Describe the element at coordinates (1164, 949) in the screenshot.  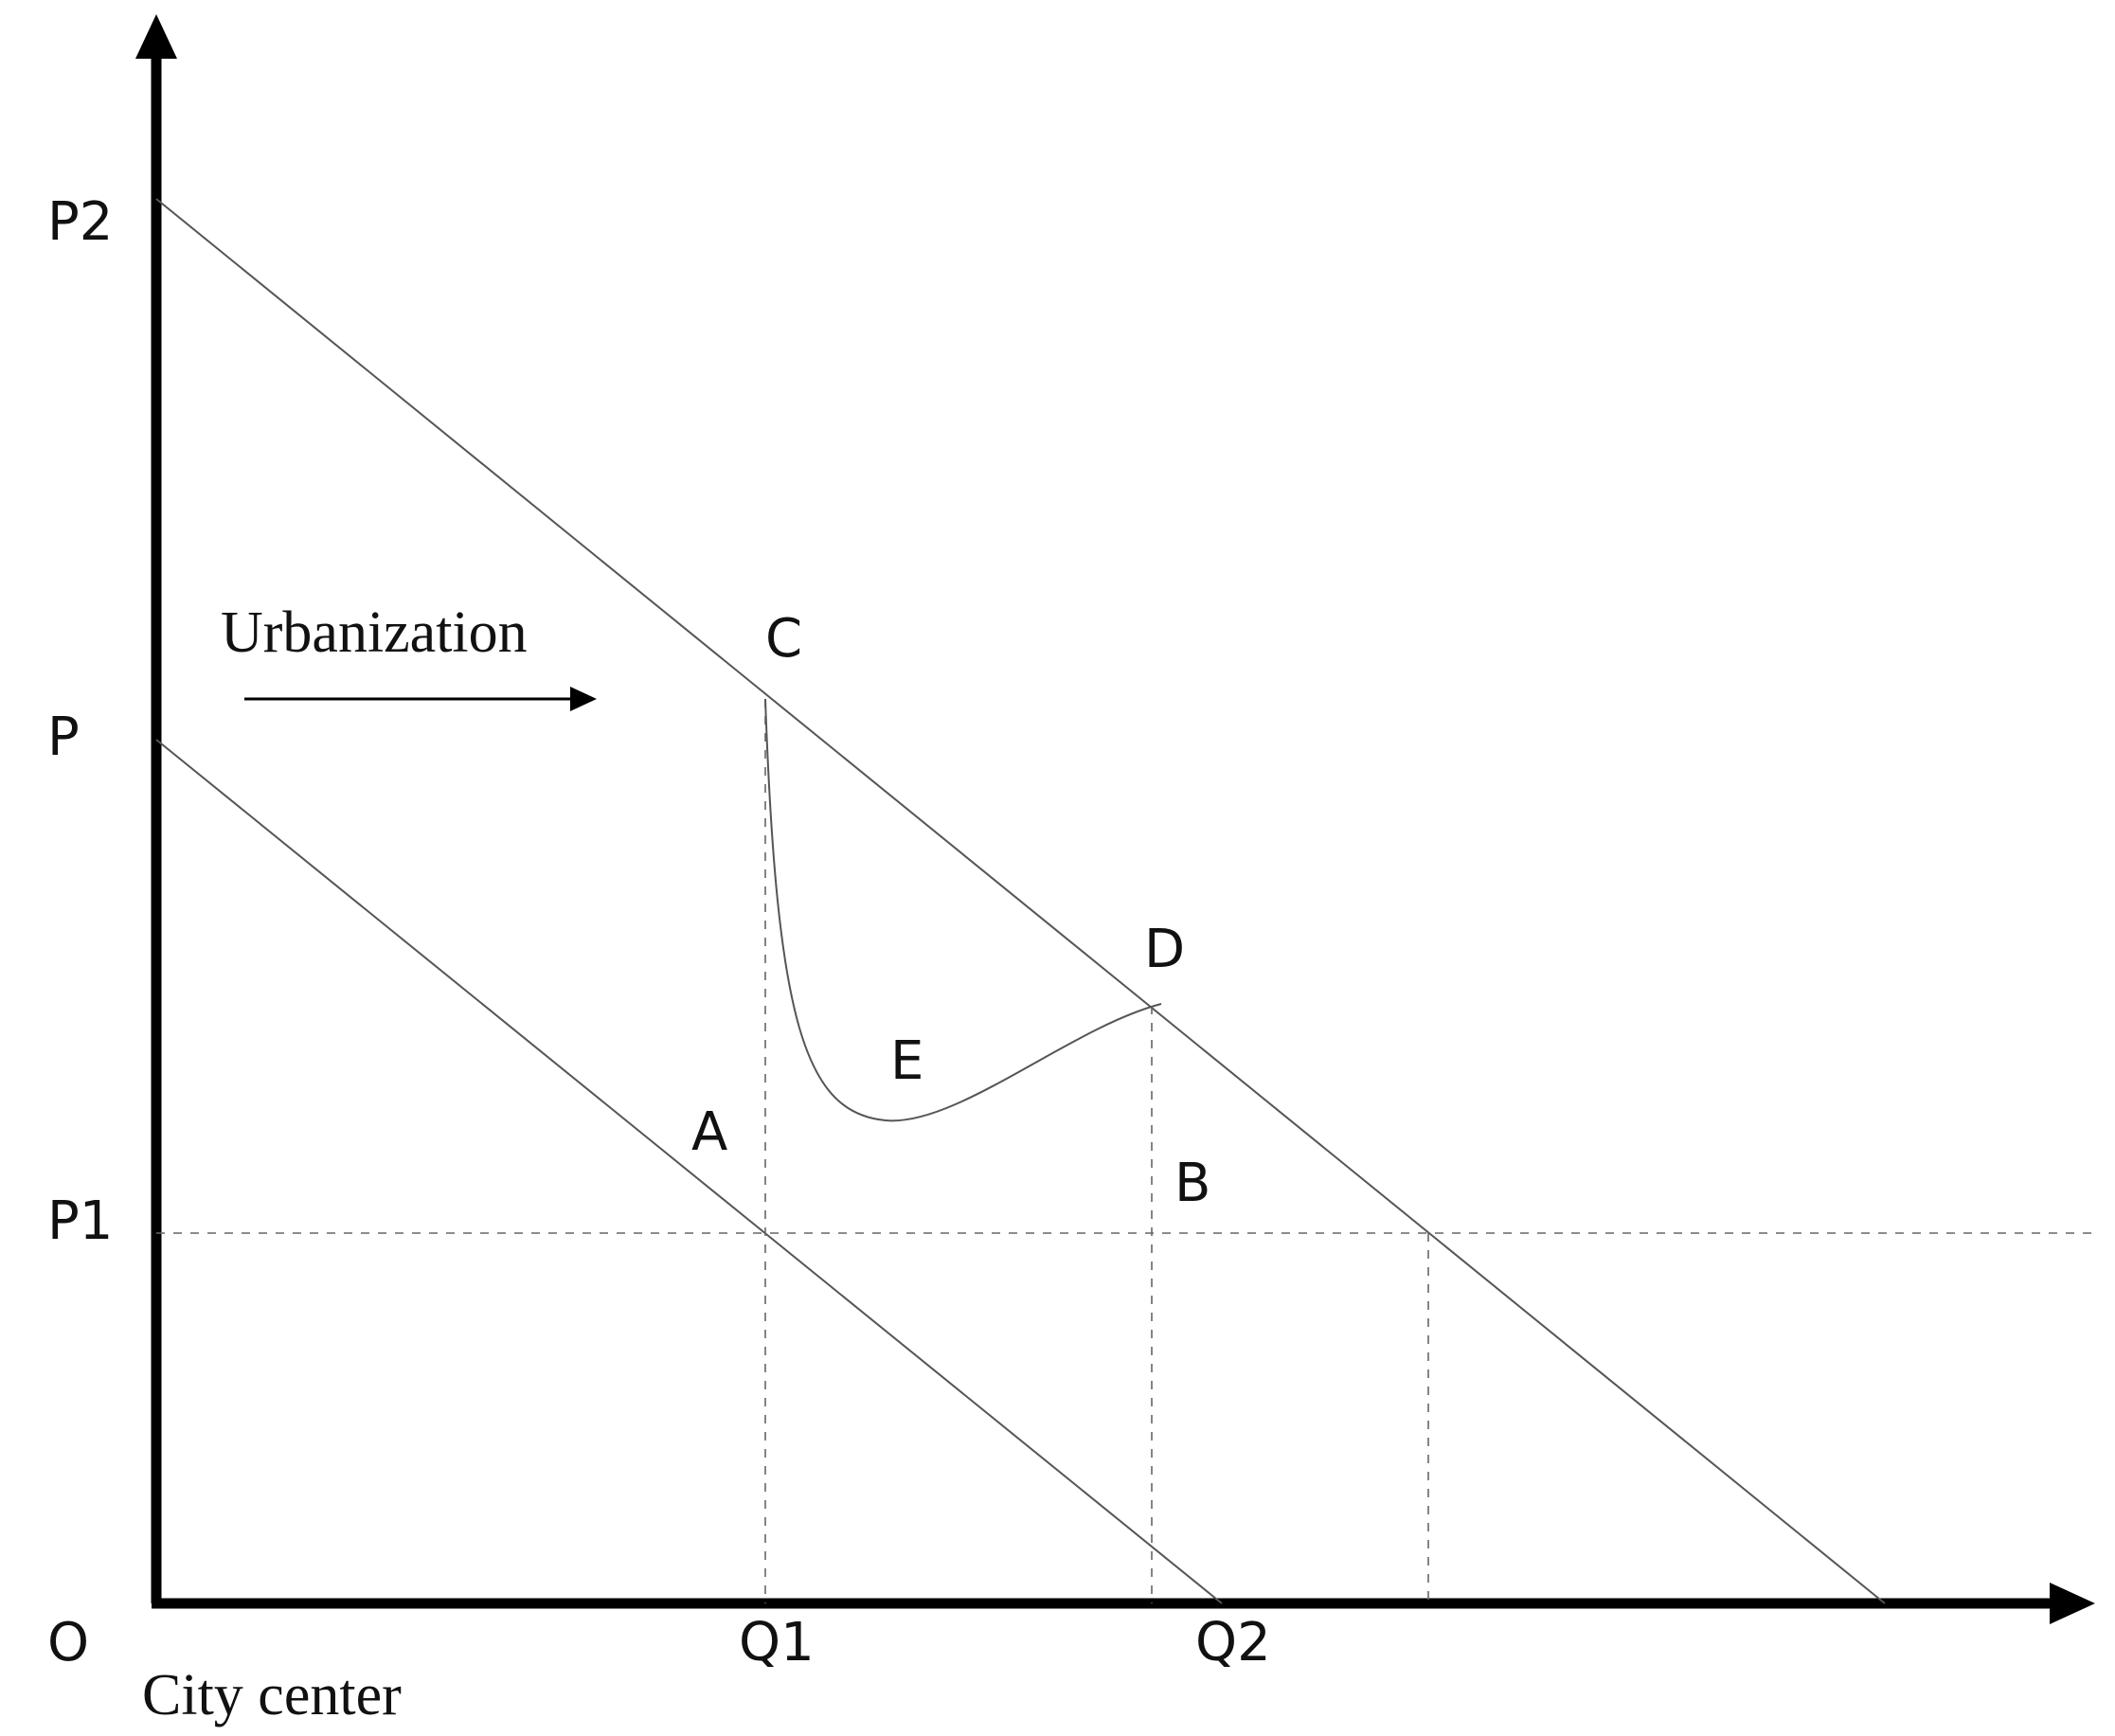
I see `point-d-label: D` at that location.